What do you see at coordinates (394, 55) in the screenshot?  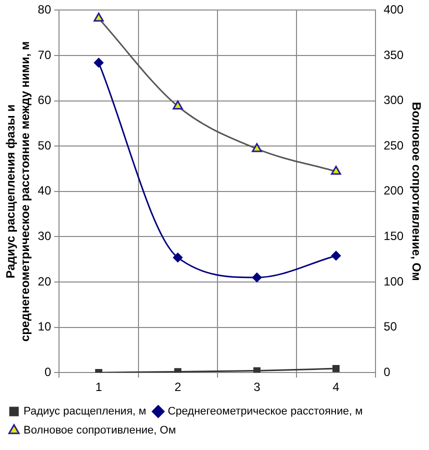 I see `y2-tick-label: 350` at bounding box center [394, 55].